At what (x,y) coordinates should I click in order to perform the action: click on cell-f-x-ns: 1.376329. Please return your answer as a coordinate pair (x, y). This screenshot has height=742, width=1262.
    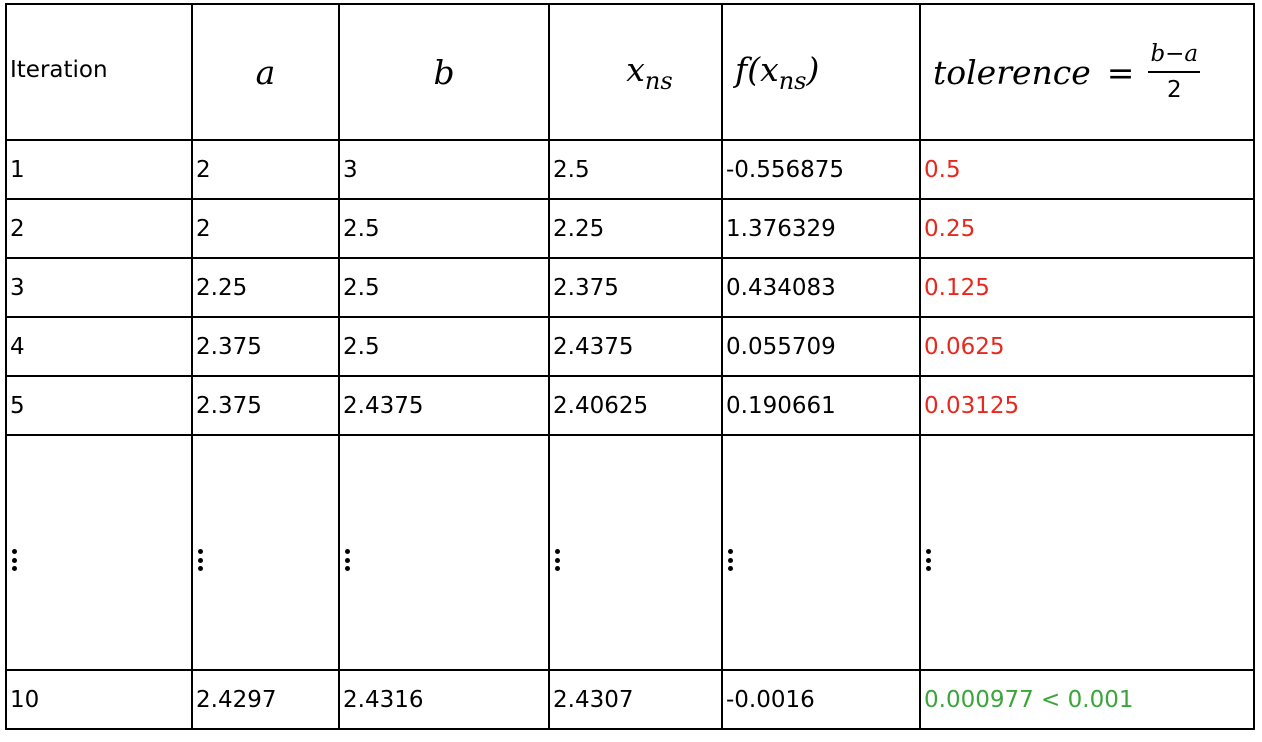
    Looking at the image, I should click on (821, 228).